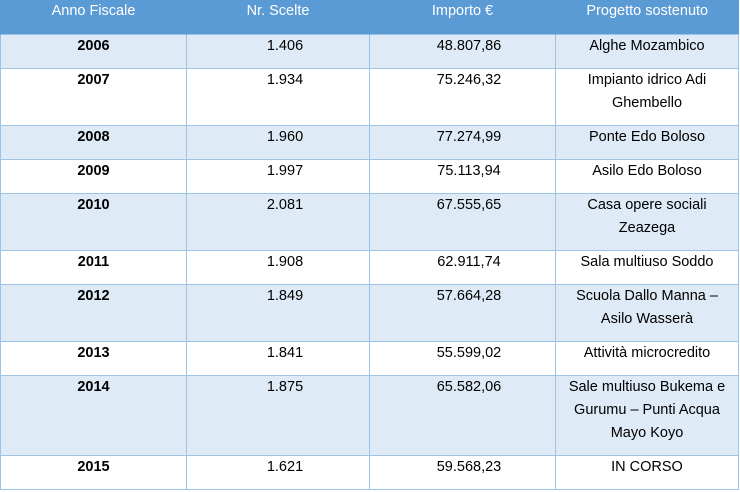 This screenshot has width=740, height=492. I want to click on amount-cell: 67.555,65, so click(462, 222).